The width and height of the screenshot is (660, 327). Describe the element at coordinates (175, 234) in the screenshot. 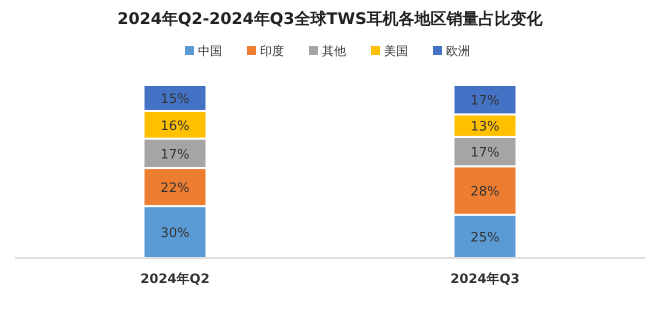

I see `data-label: 30%` at that location.